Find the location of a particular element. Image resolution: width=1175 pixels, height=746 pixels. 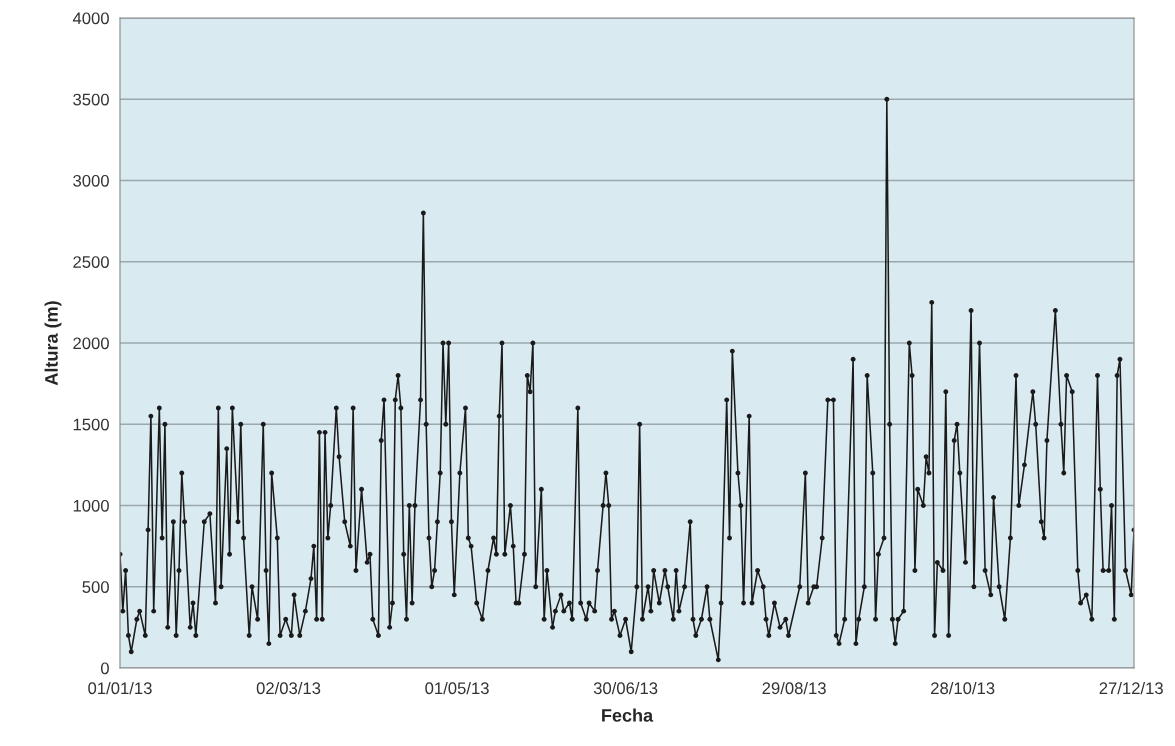

y-tick-label: 4000 is located at coordinates (90, 18).